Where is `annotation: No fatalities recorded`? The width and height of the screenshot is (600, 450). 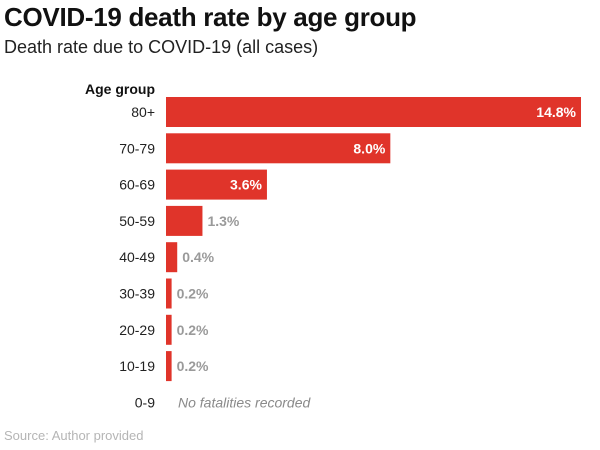
annotation: No fatalities recorded is located at coordinates (245, 402).